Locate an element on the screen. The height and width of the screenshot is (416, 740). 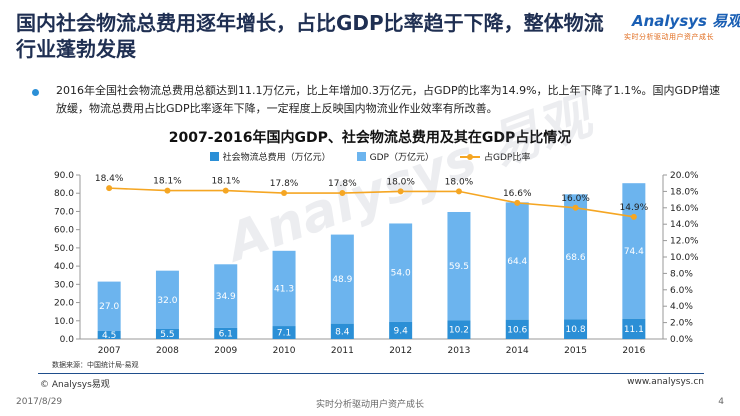
y-right-tick-label: 18.0% is located at coordinates (684, 192).